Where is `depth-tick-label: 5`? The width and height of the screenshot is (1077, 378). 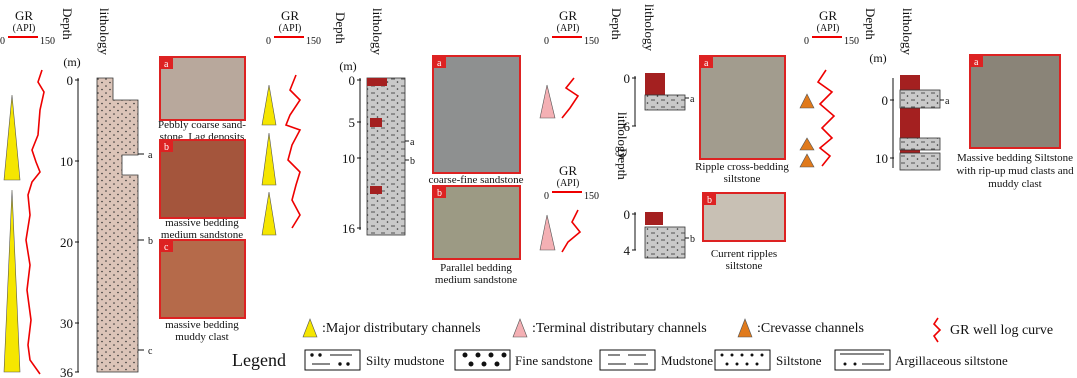 depth-tick-label: 5 is located at coordinates (352, 122).